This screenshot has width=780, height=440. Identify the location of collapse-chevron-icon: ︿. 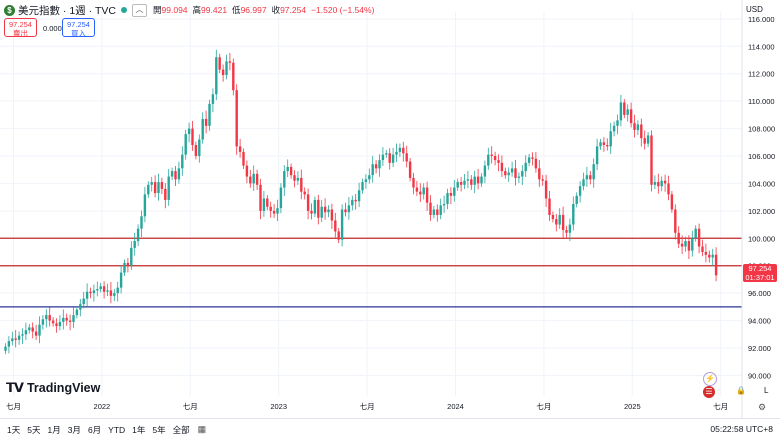
(140, 10).